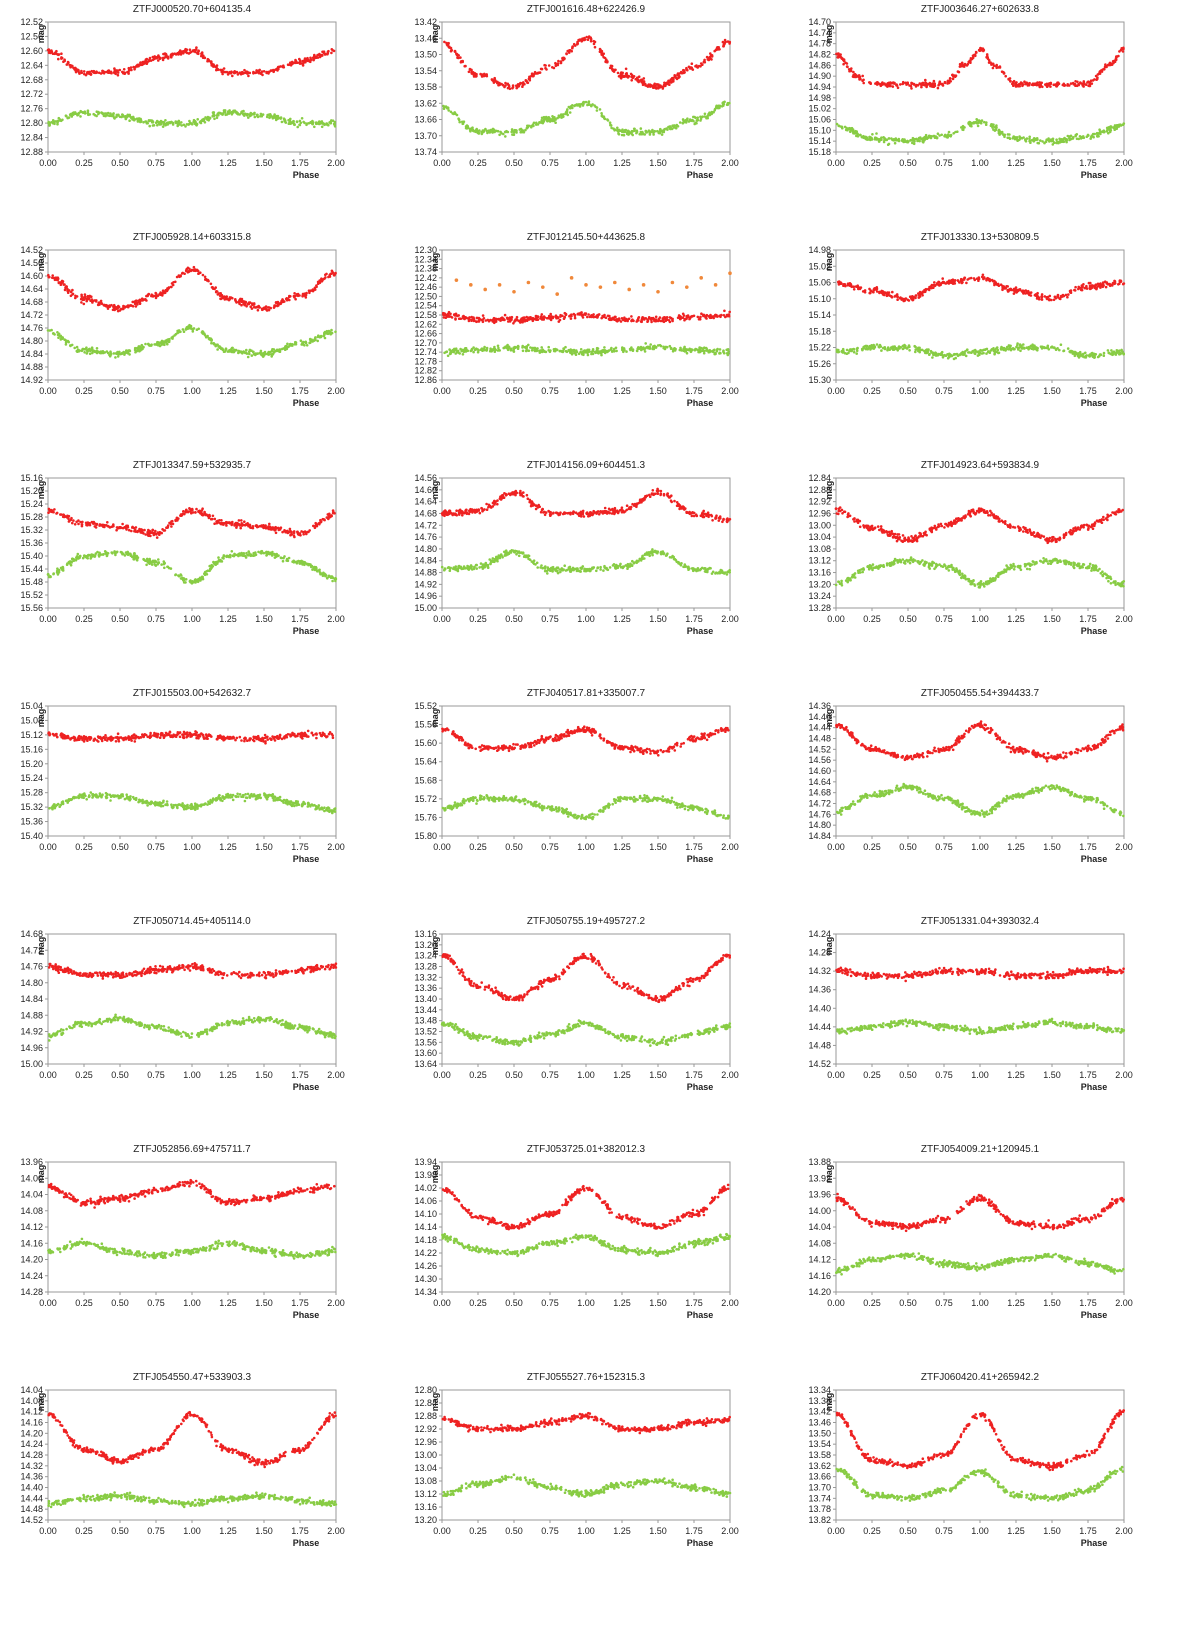 Image resolution: width=1200 pixels, height=1633 pixels. What do you see at coordinates (336, 391) in the screenshot?
I see `x-tick-label: 2.00` at bounding box center [336, 391].